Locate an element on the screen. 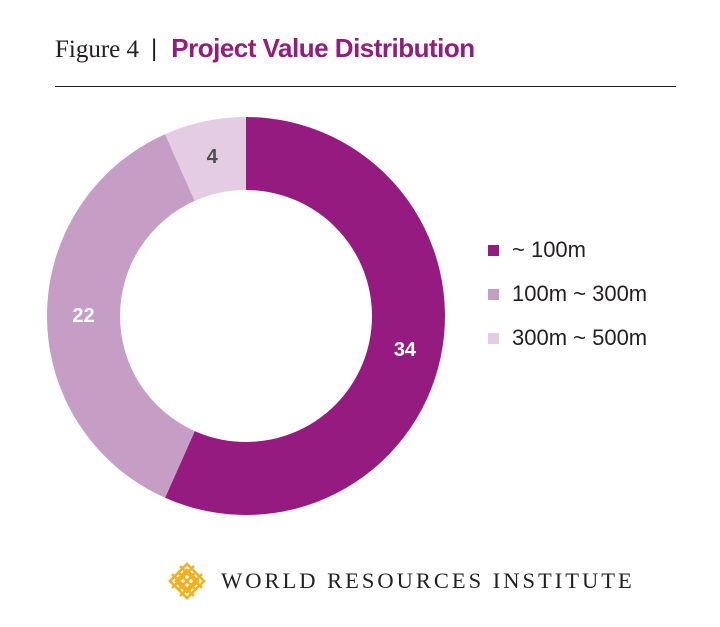 This screenshot has height=627, width=720. chart-legend: ~ 100m 100m ~ 300m 300m ~ 500m is located at coordinates (567, 294).